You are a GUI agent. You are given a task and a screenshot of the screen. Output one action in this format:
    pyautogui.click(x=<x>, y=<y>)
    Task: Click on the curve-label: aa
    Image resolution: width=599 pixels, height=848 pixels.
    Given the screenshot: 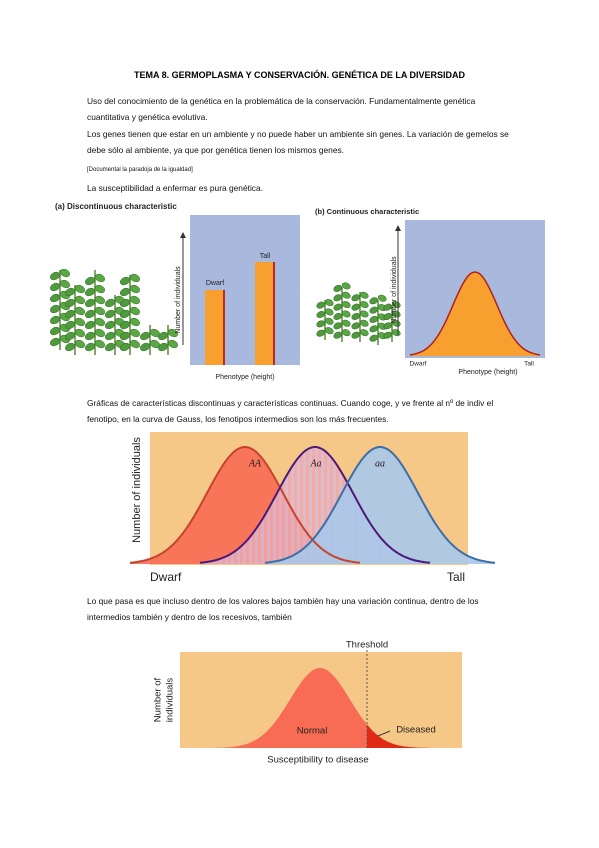 What is the action you would take?
    pyautogui.click(x=380, y=463)
    